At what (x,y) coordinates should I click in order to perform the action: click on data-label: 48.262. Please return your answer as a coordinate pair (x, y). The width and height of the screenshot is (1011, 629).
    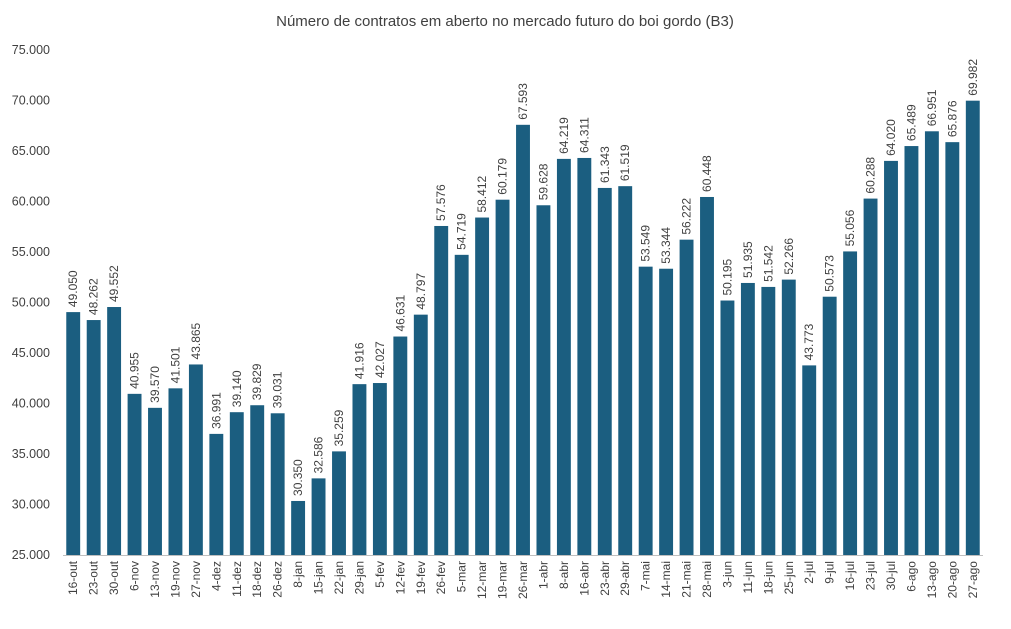
    Looking at the image, I should click on (94, 296).